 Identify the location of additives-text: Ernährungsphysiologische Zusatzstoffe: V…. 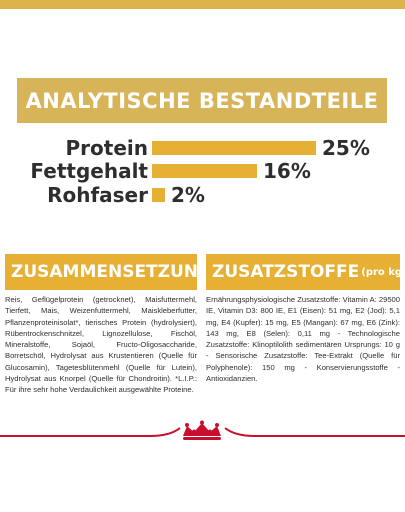
(303, 339).